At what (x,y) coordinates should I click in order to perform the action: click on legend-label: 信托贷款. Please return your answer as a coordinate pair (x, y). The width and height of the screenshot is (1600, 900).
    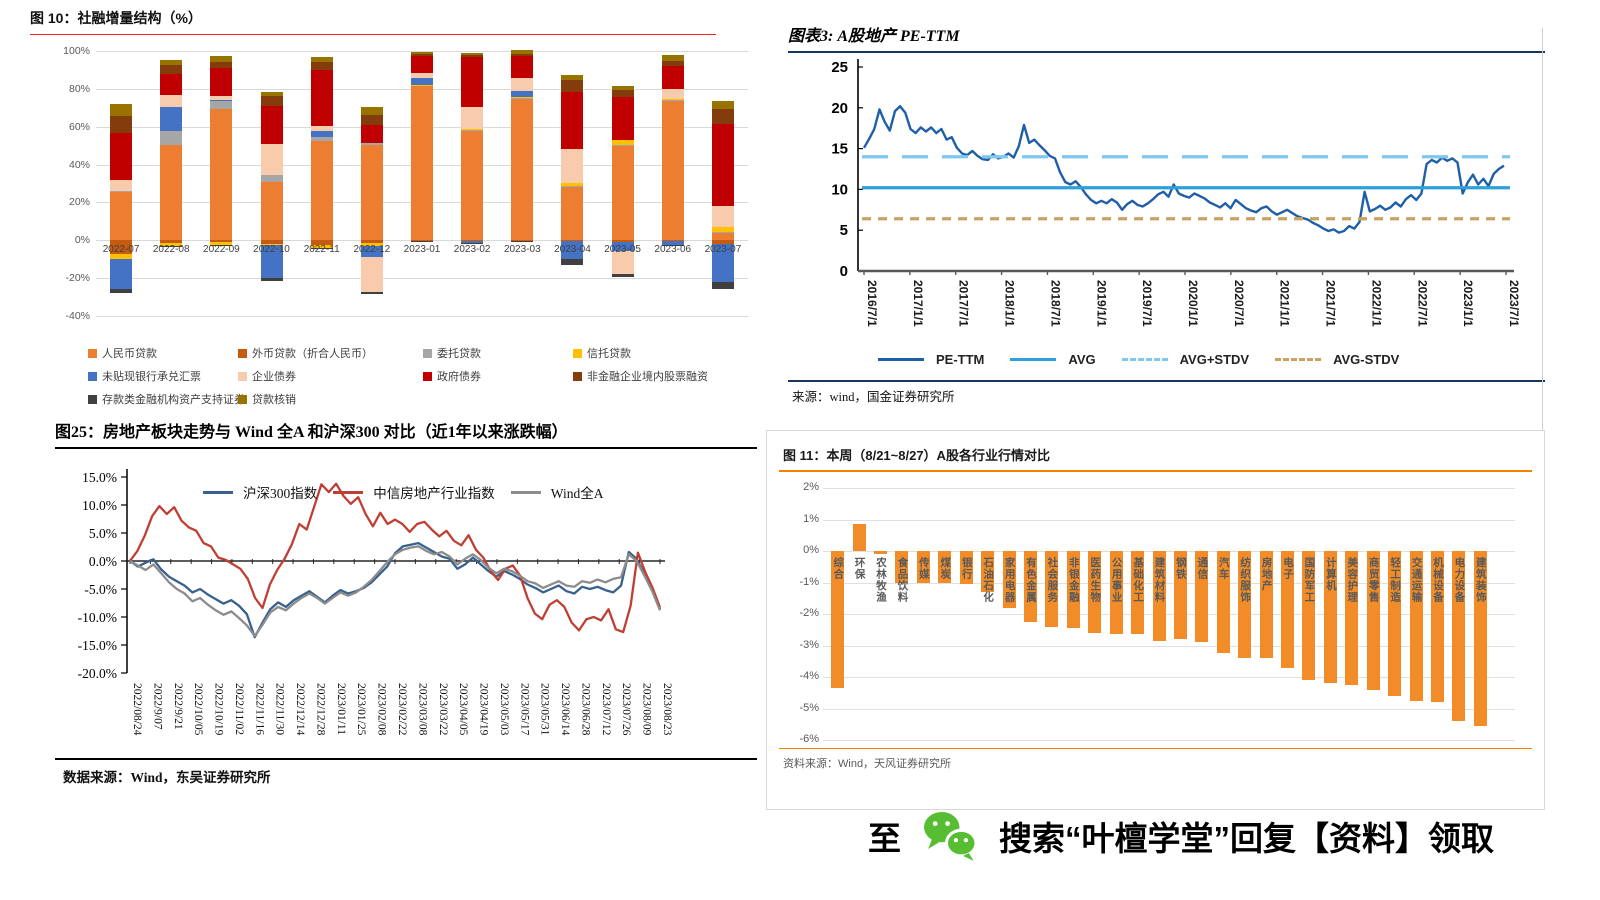
    Looking at the image, I should click on (609, 354).